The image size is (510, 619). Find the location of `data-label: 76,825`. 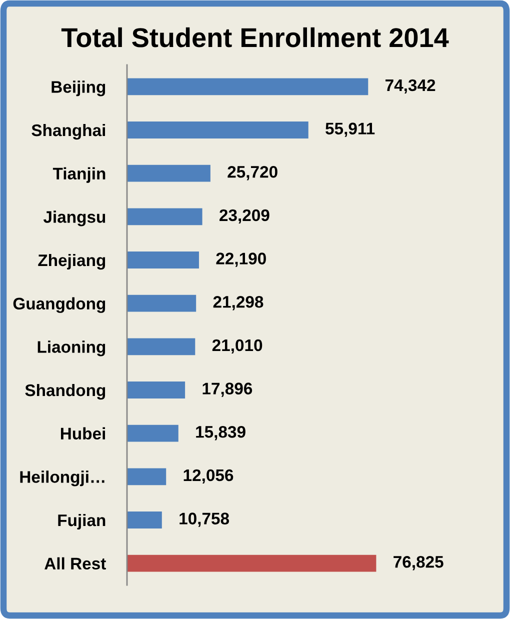

data-label: 76,825 is located at coordinates (419, 563).